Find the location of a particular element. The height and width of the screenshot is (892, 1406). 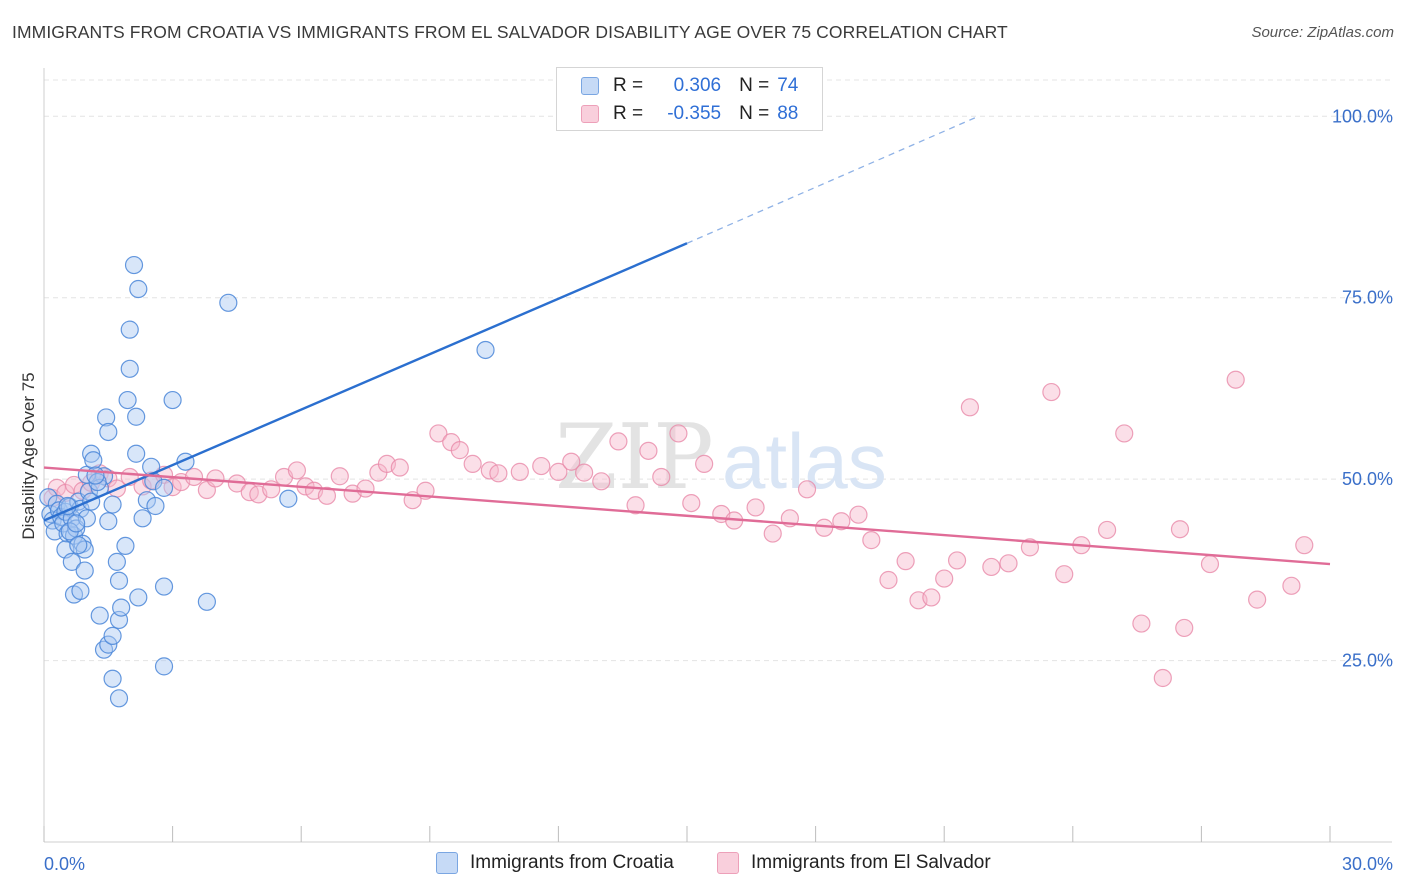

legend-row-croatia: R = 0.306 N = 74 is located at coordinates (689, 86).